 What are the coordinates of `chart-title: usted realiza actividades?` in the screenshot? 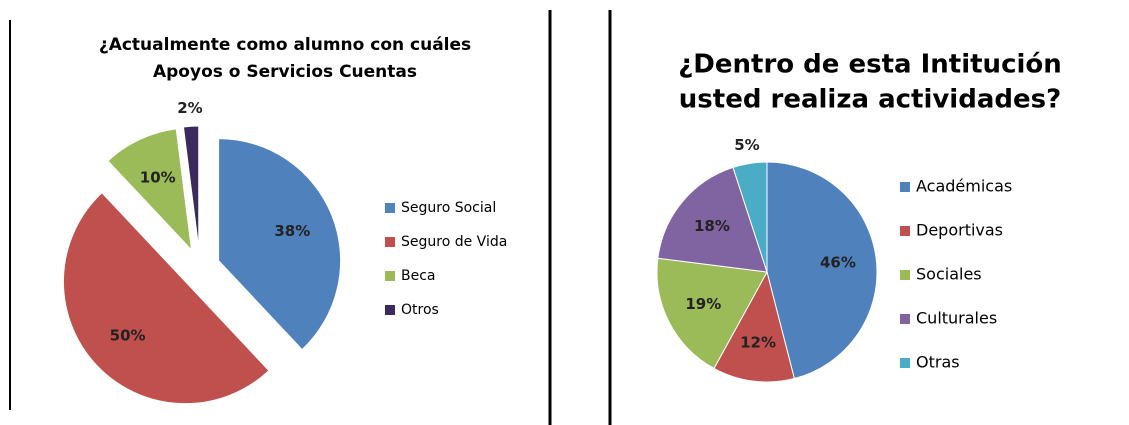 It's located at (870, 100).